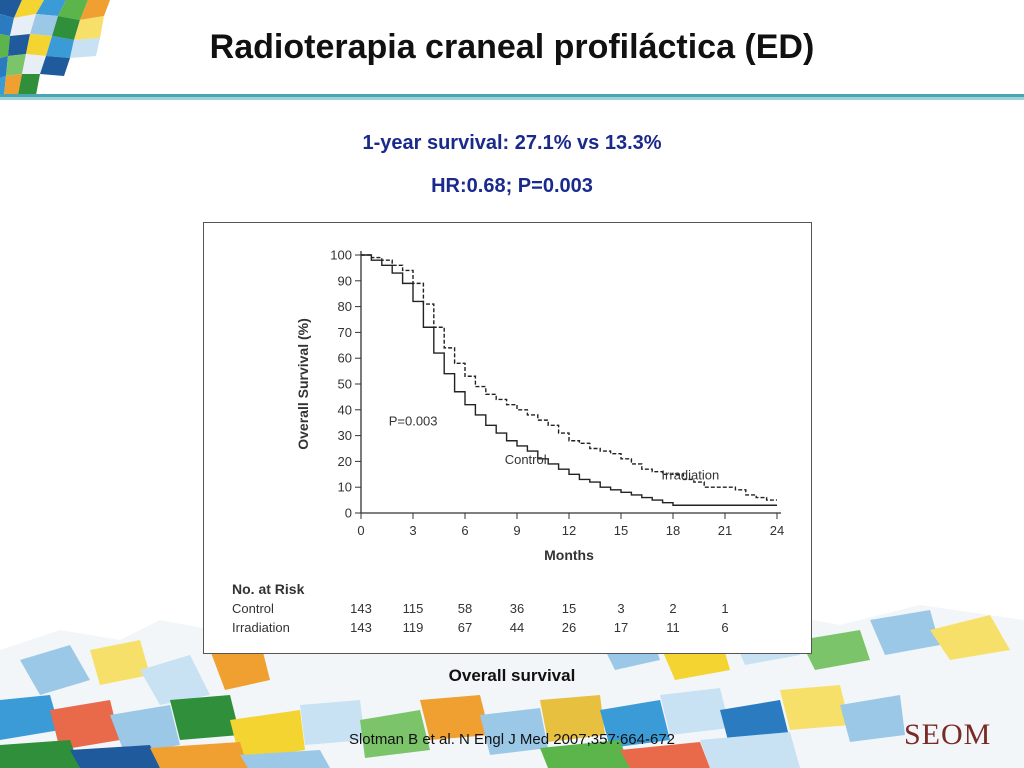  What do you see at coordinates (516, 530) in the screenshot?
I see `x-tick-label: 9` at bounding box center [516, 530].